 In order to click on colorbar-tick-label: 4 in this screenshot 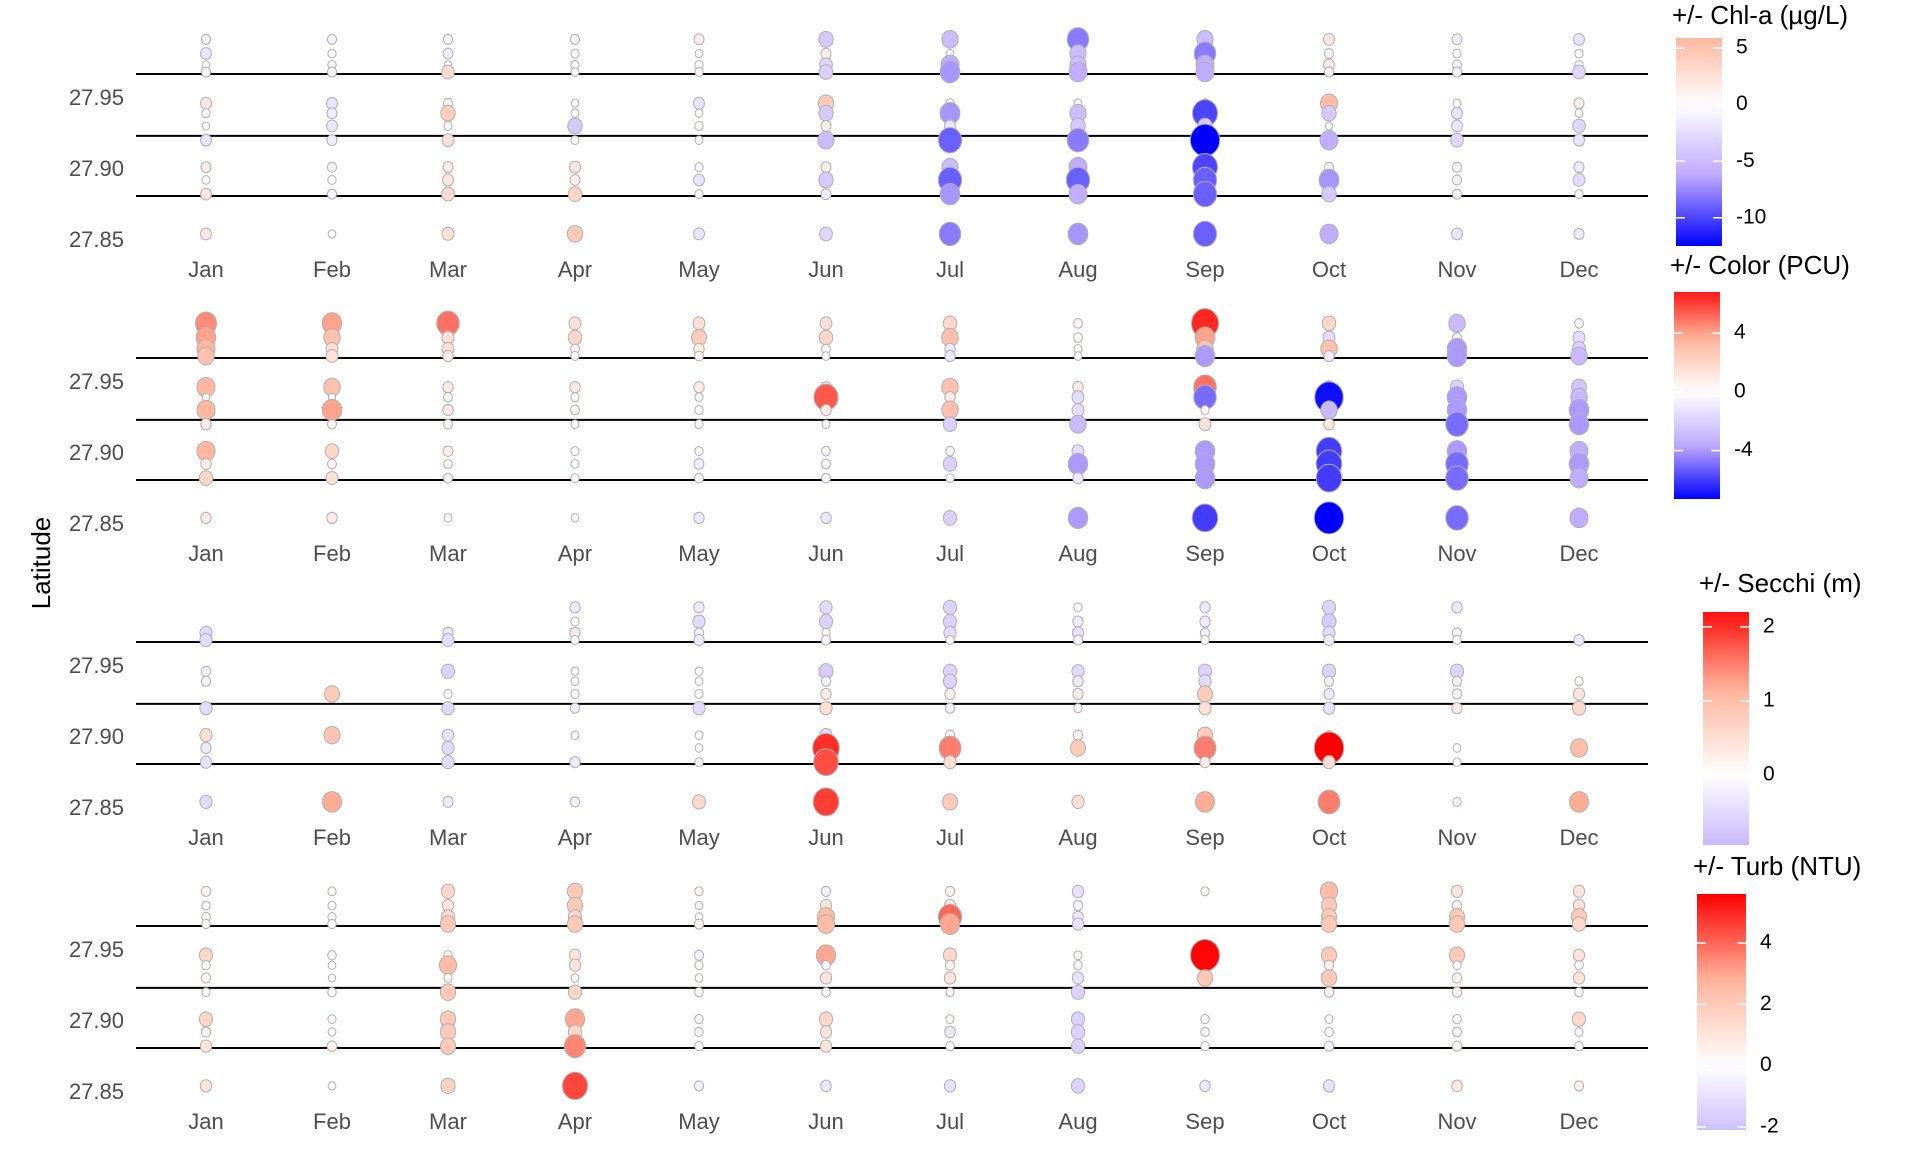, I will do `click(1766, 942)`.